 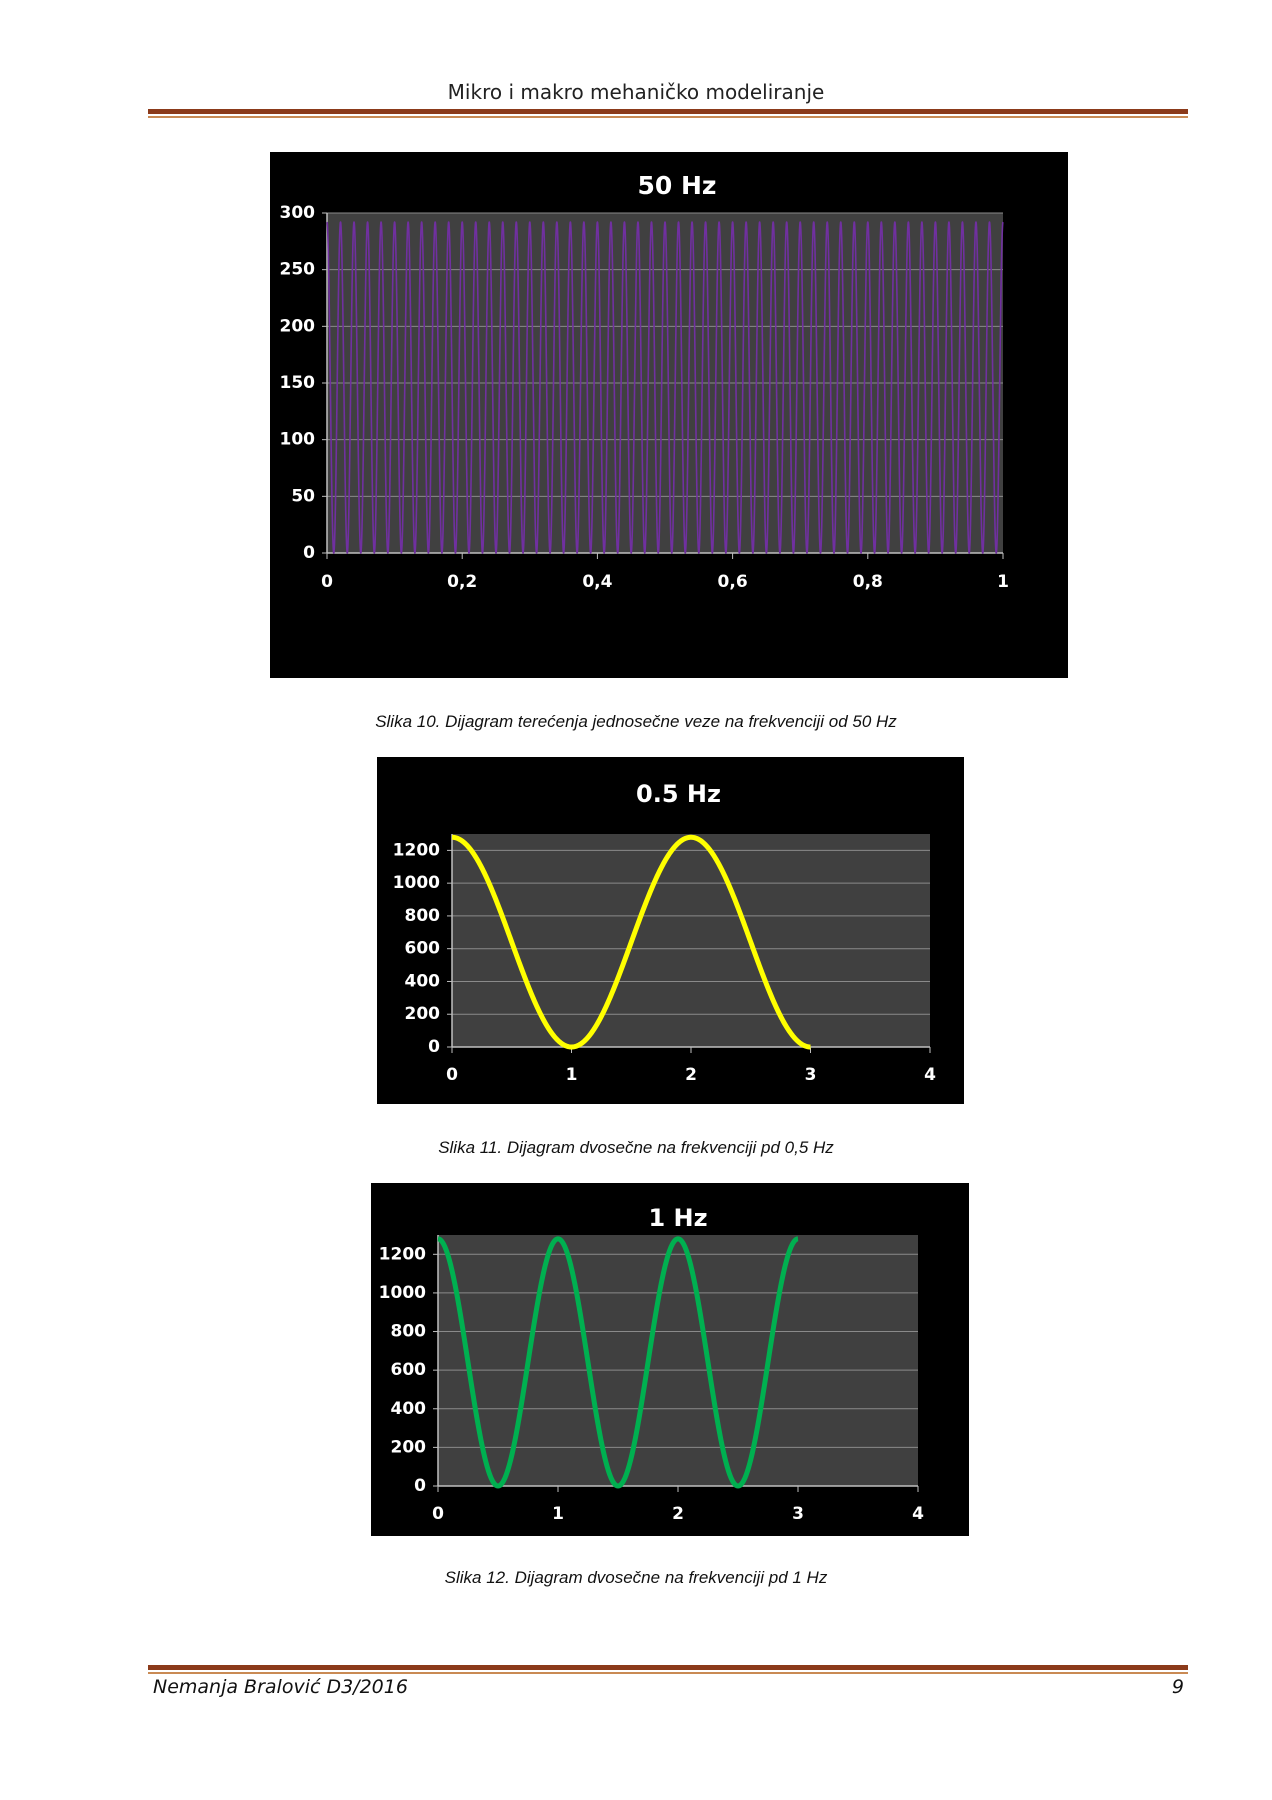 I want to click on y-tick-label: 50, so click(x=303, y=496).